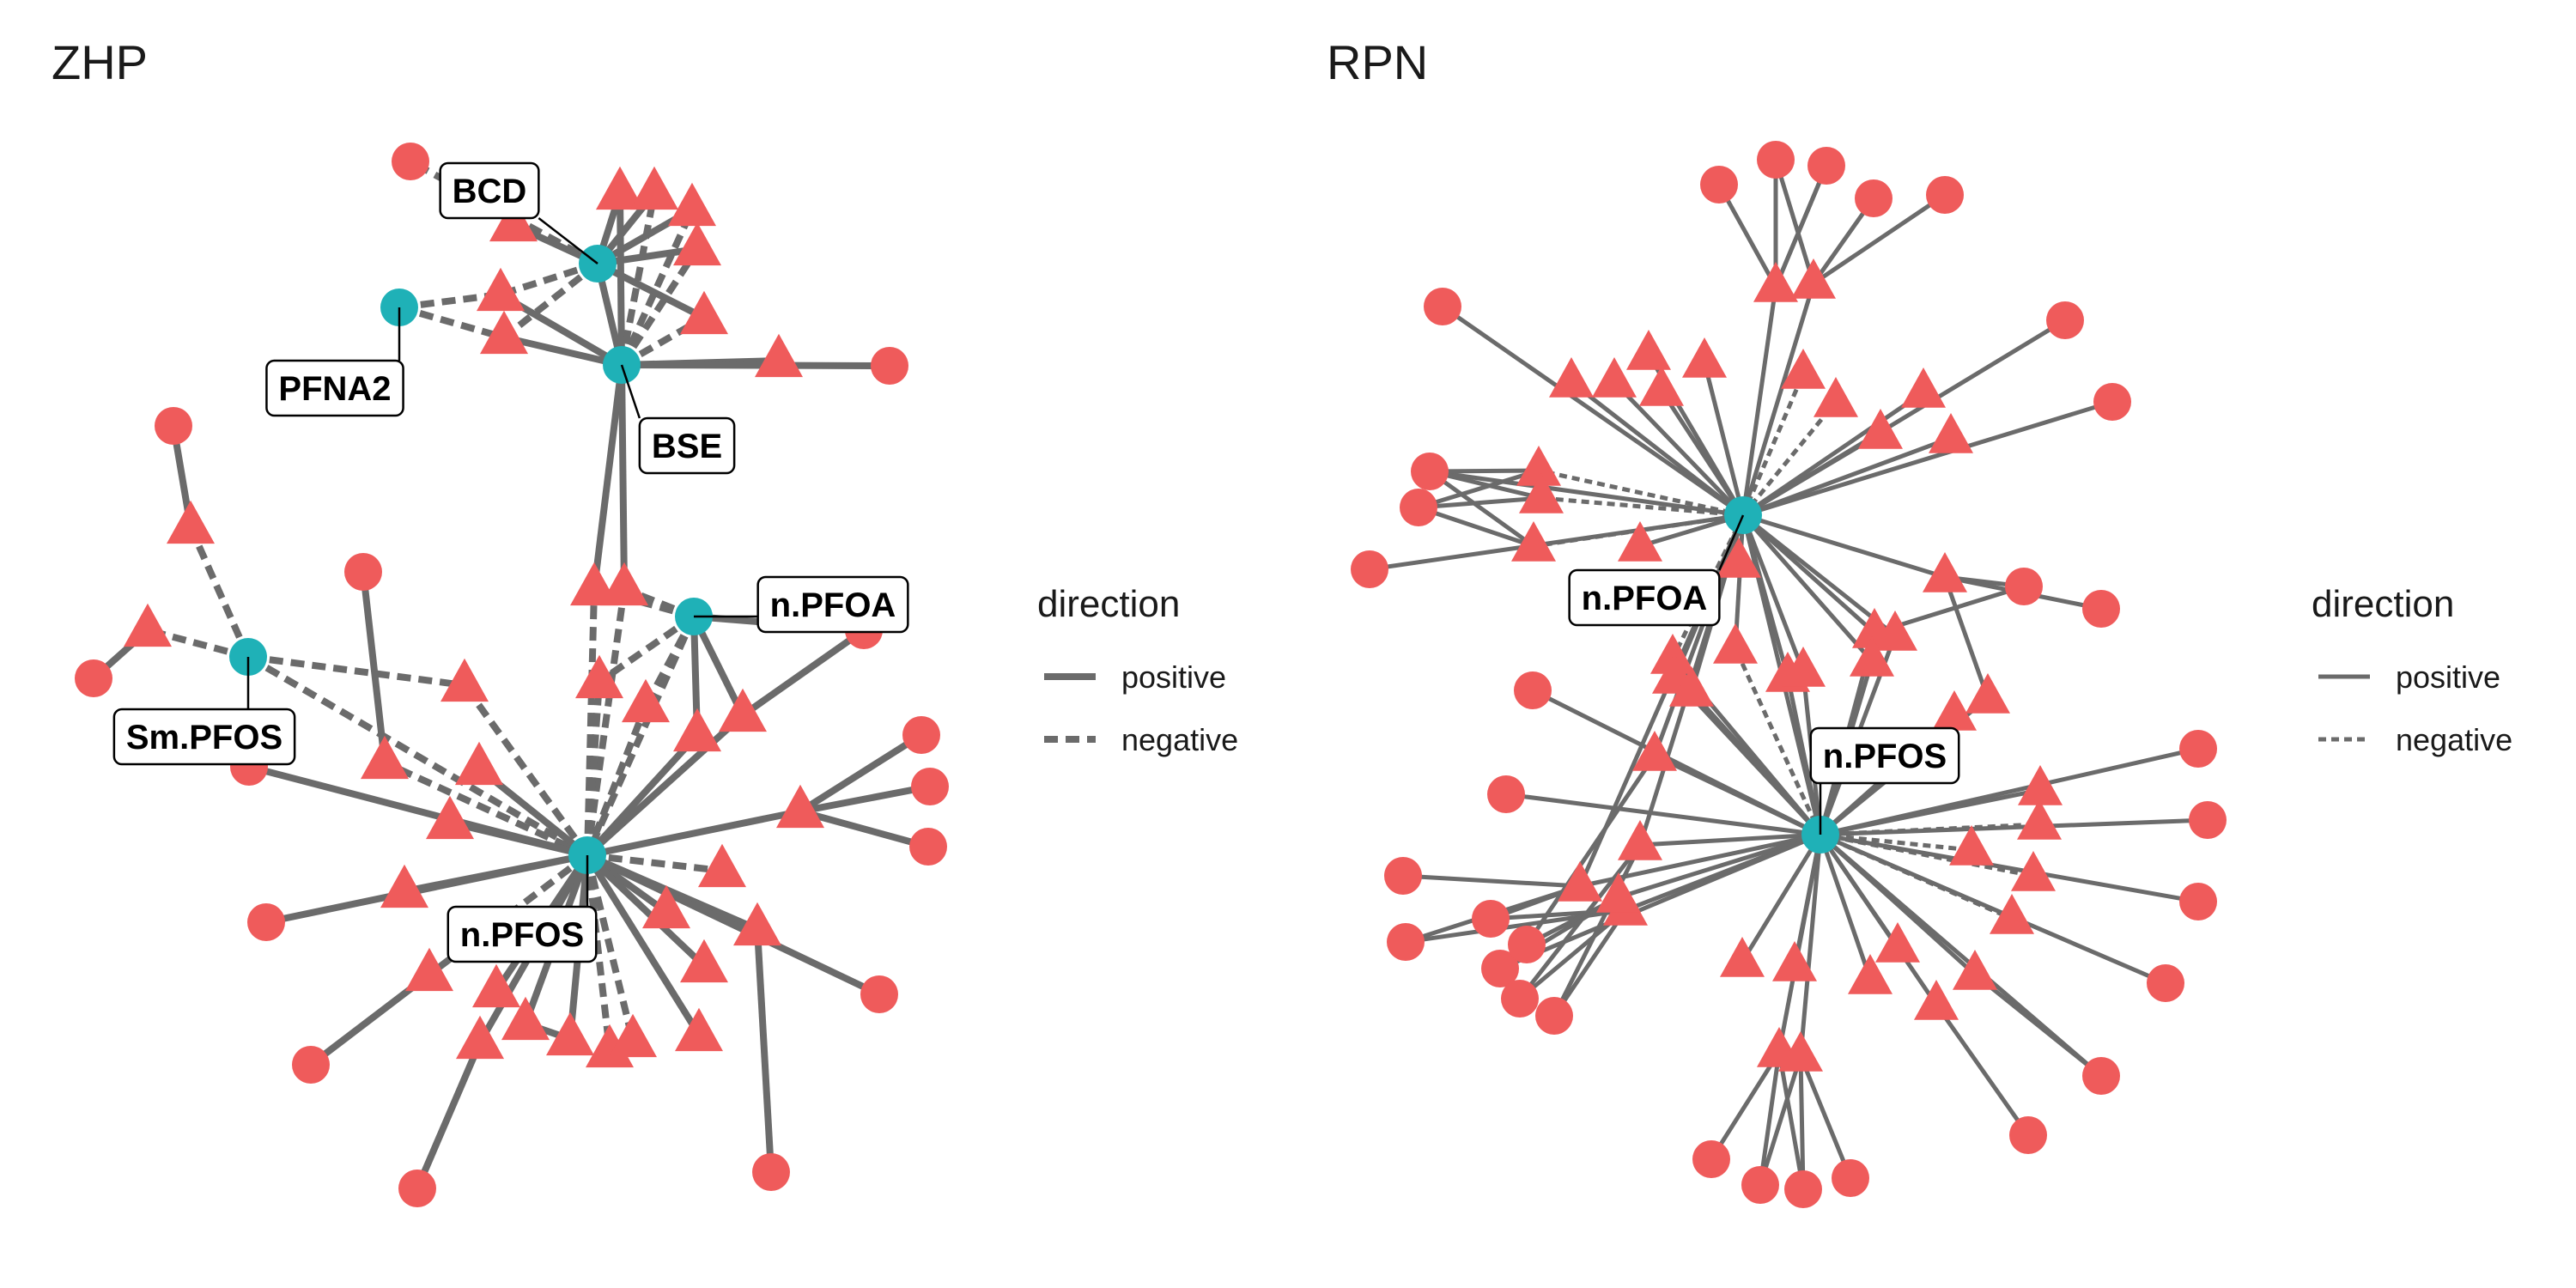  I want to click on zhp-legend-positive-label: positive, so click(1173, 677).